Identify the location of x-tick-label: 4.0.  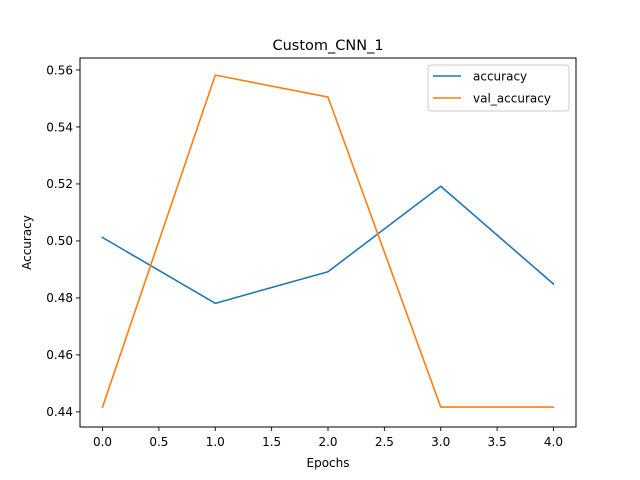
(553, 442).